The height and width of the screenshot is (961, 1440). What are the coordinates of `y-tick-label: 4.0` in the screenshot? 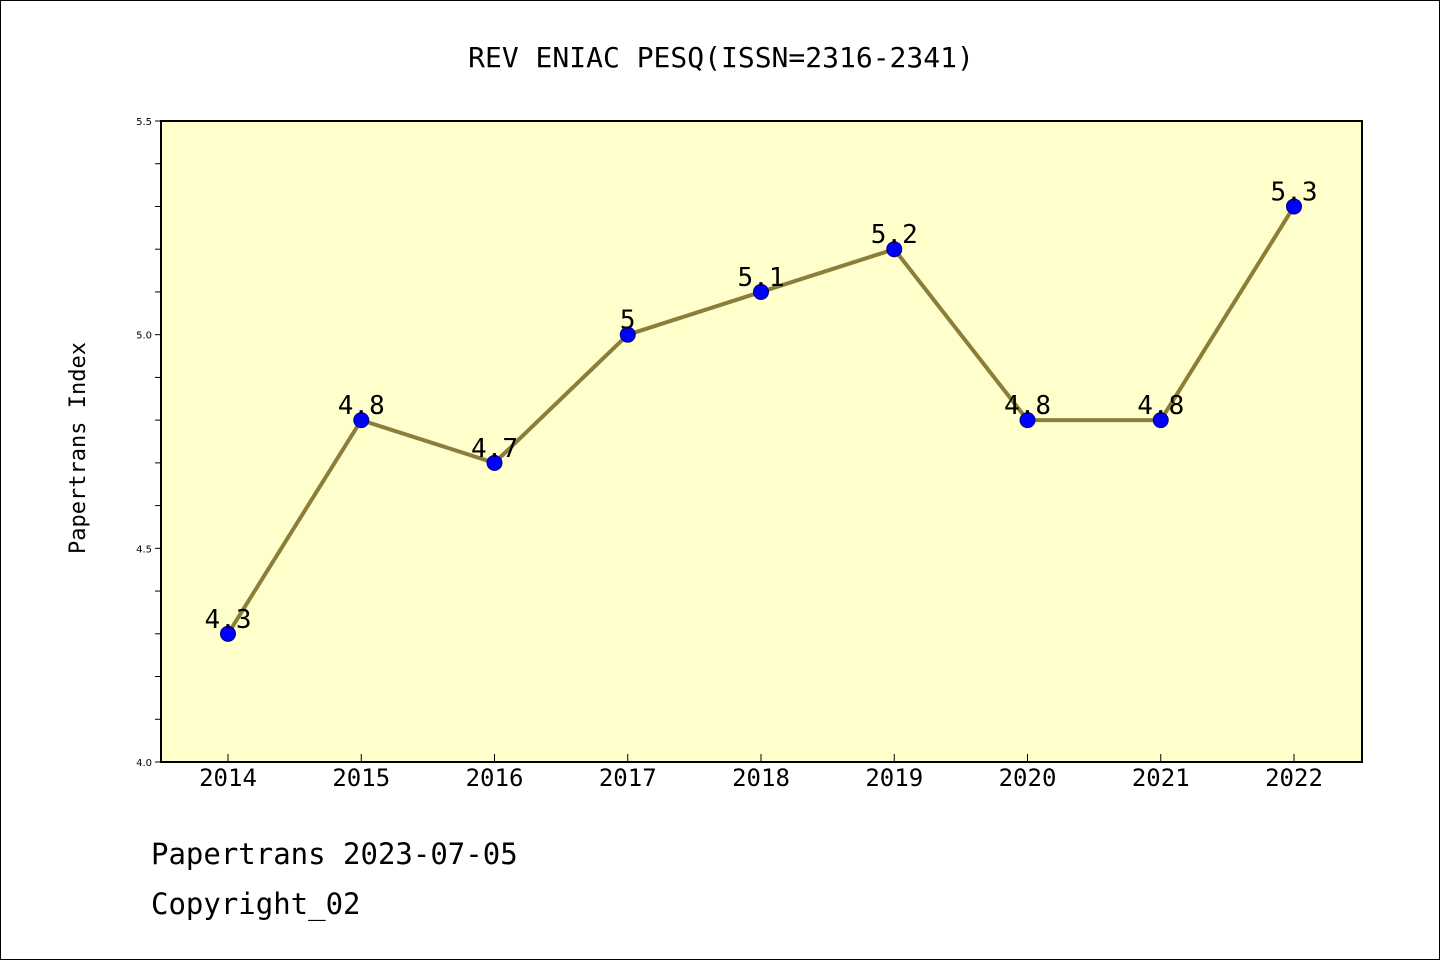 It's located at (144, 763).